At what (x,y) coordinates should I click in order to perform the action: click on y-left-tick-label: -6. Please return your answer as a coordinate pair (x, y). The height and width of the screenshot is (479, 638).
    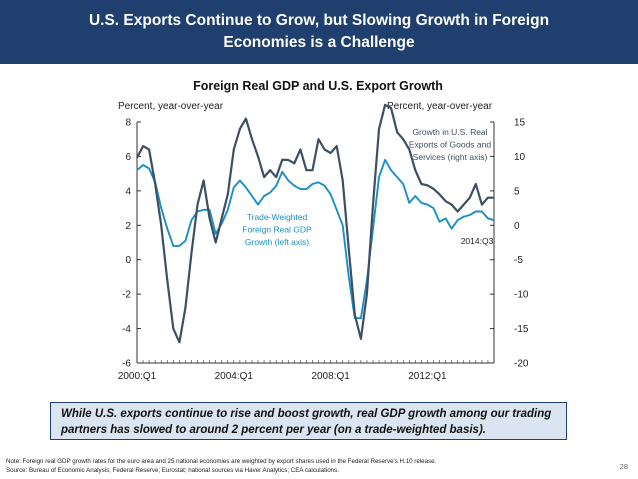
    Looking at the image, I should click on (126, 364).